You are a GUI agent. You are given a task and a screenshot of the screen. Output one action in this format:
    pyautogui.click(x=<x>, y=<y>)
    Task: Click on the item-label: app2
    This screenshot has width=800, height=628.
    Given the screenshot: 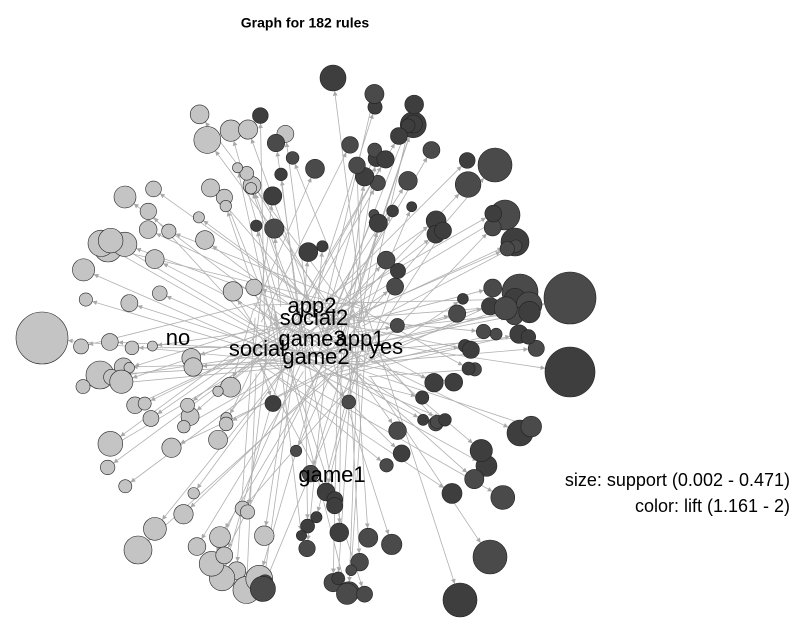 What is the action you would take?
    pyautogui.click(x=312, y=305)
    